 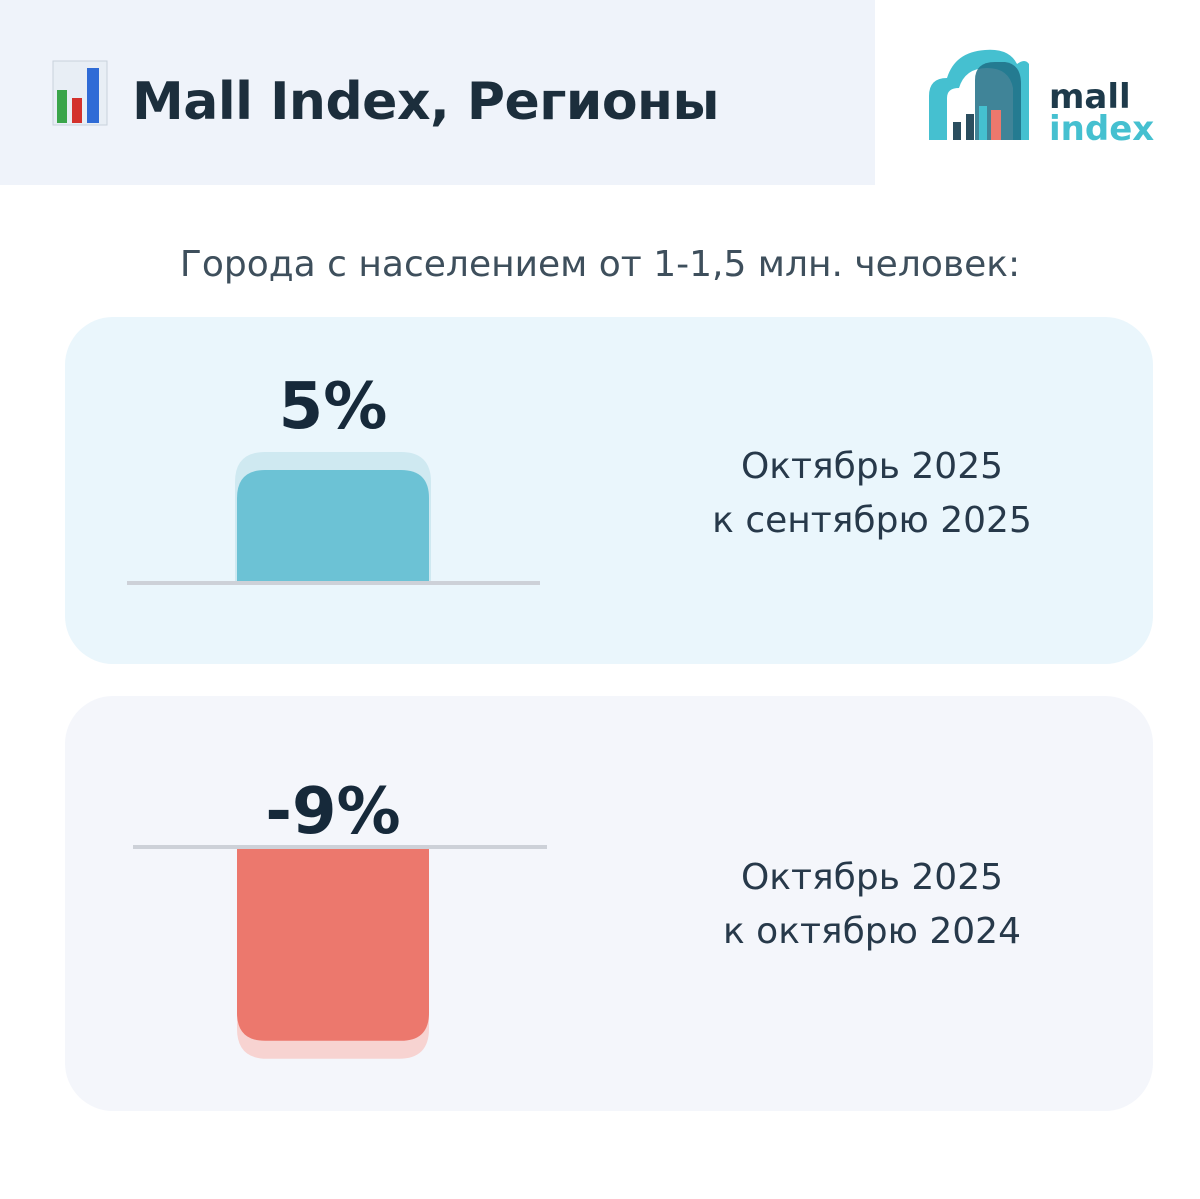 I want to click on bar-chart-icon, so click(x=80, y=93).